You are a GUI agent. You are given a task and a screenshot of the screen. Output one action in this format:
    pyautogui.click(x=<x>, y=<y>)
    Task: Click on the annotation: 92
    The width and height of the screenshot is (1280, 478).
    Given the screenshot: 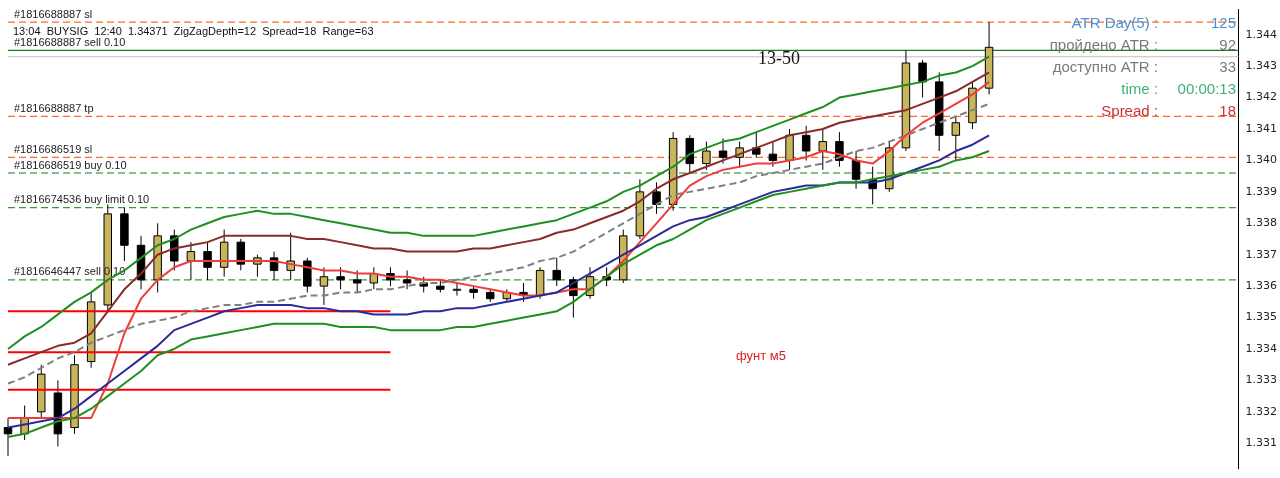 What is the action you would take?
    pyautogui.click(x=1227, y=44)
    